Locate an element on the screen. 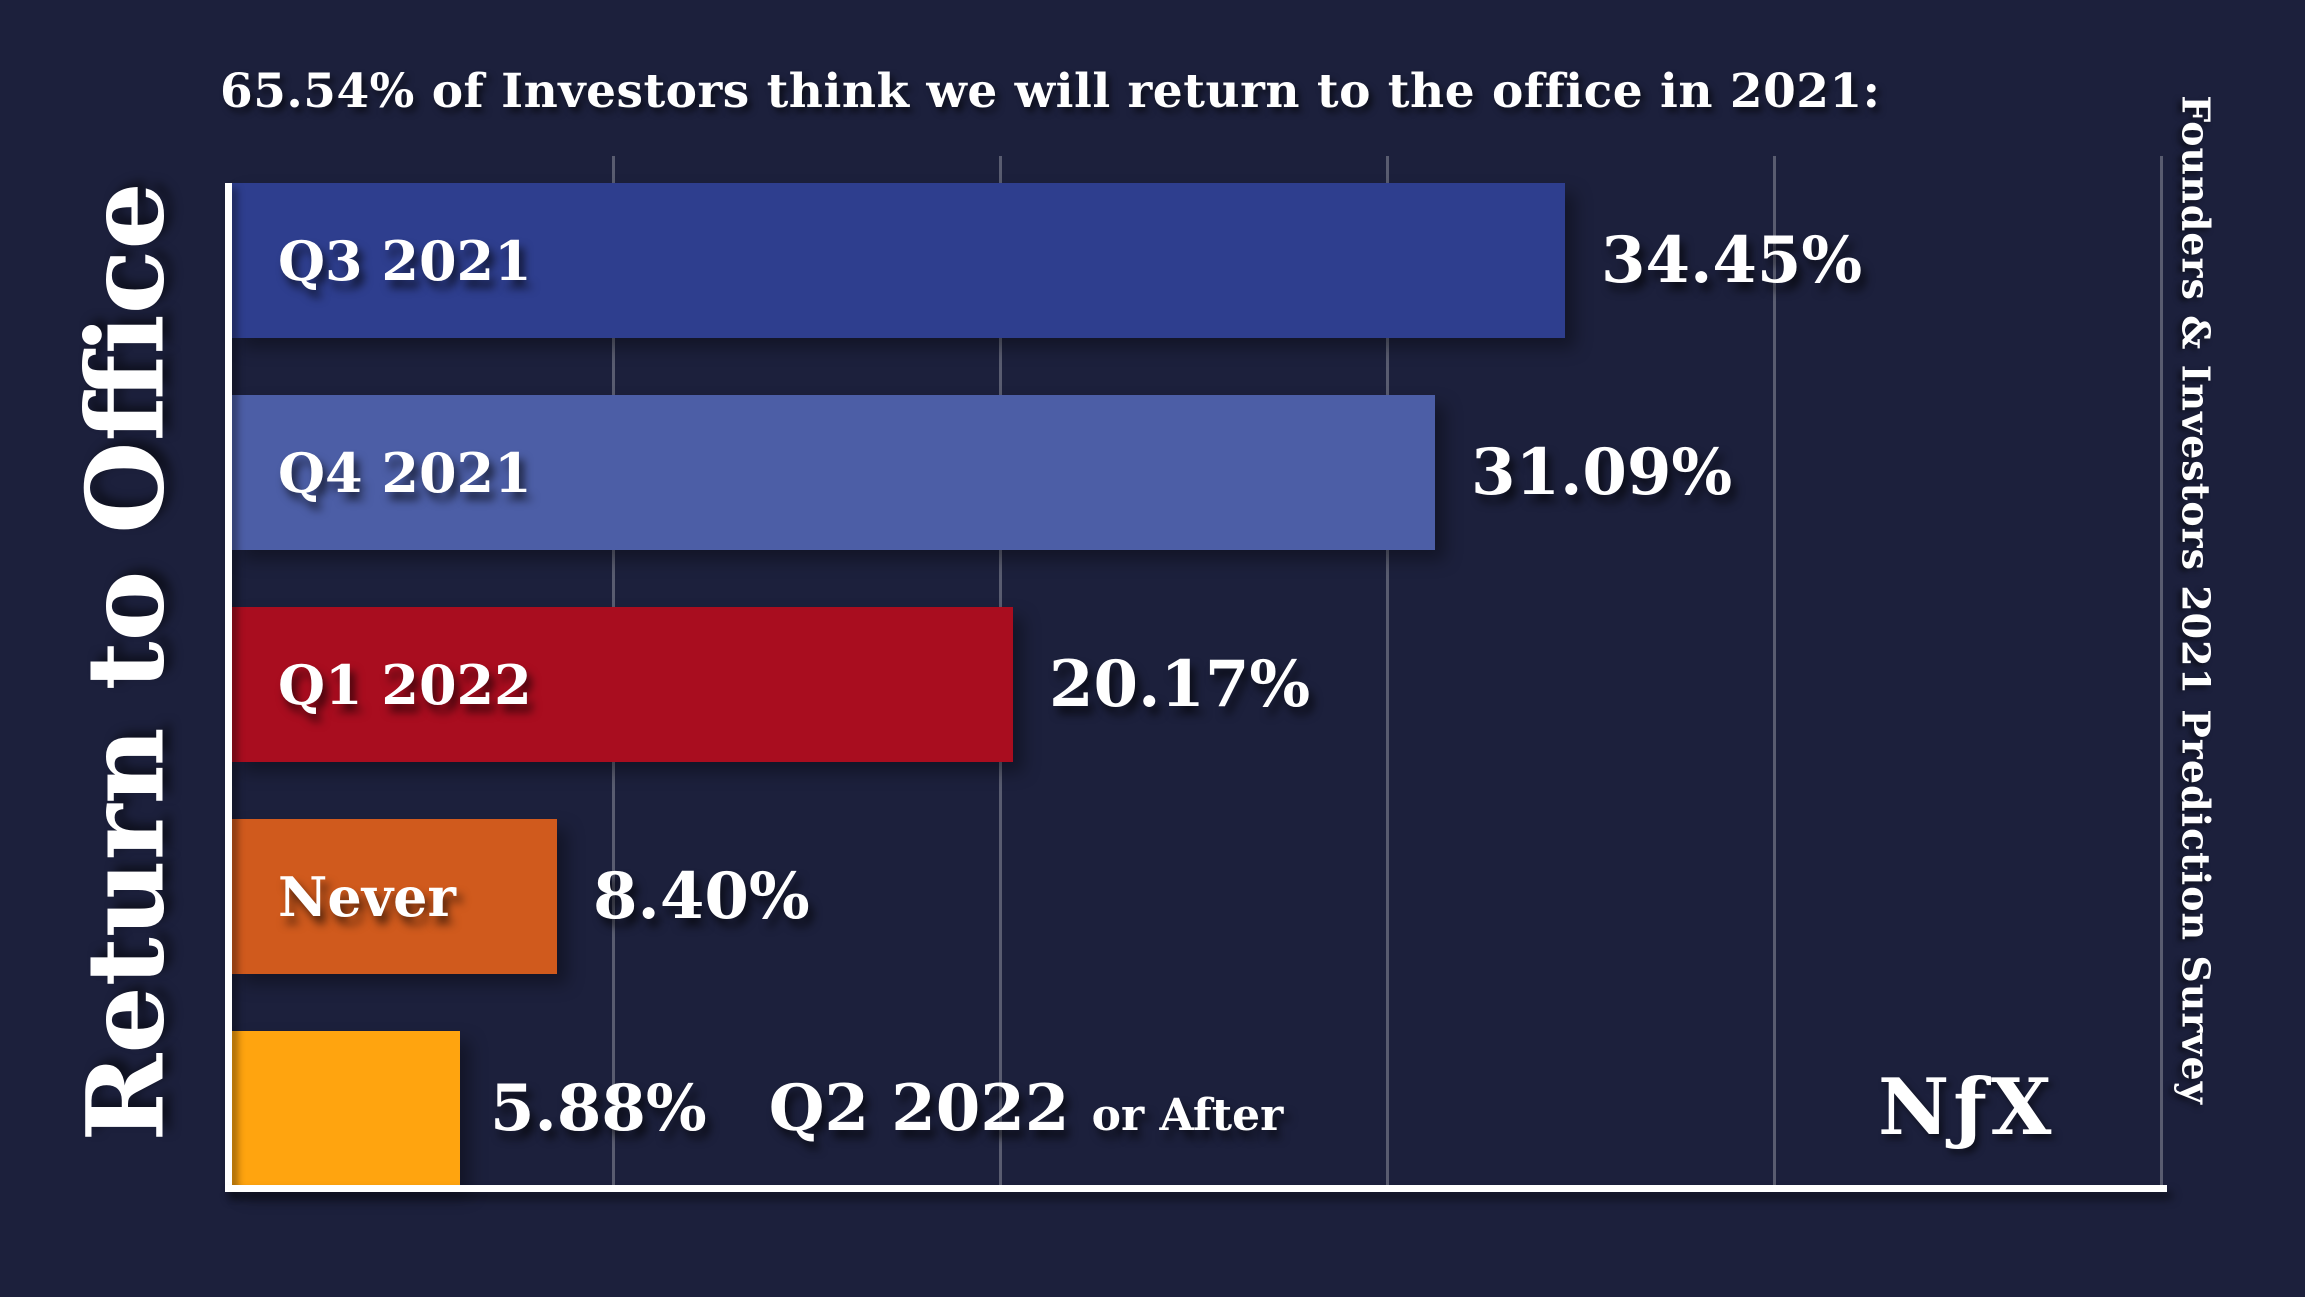 The height and width of the screenshot is (1297, 2305). bar-value-label: 5.88% is located at coordinates (598, 1108).